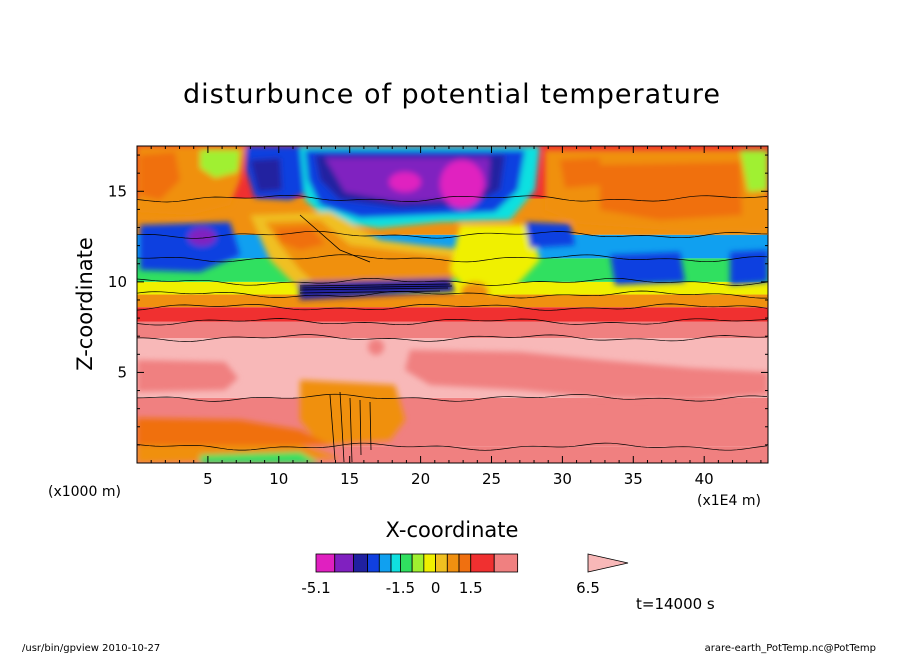 This screenshot has width=904, height=659. I want to click on y-axis-label: Z-coordinate, so click(85, 304).